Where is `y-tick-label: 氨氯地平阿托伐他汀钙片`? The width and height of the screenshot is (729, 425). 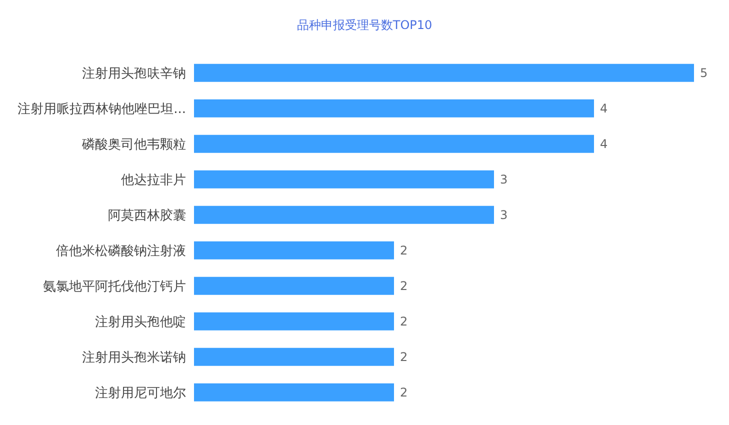
y-tick-label: 氨氯地平阿托伐他汀钙片 is located at coordinates (114, 286).